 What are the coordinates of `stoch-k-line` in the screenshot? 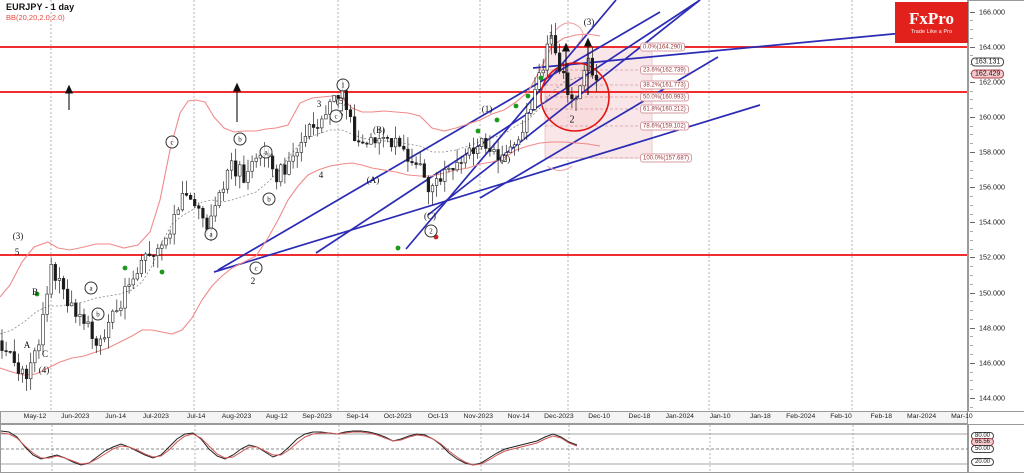 It's located at (289, 448).